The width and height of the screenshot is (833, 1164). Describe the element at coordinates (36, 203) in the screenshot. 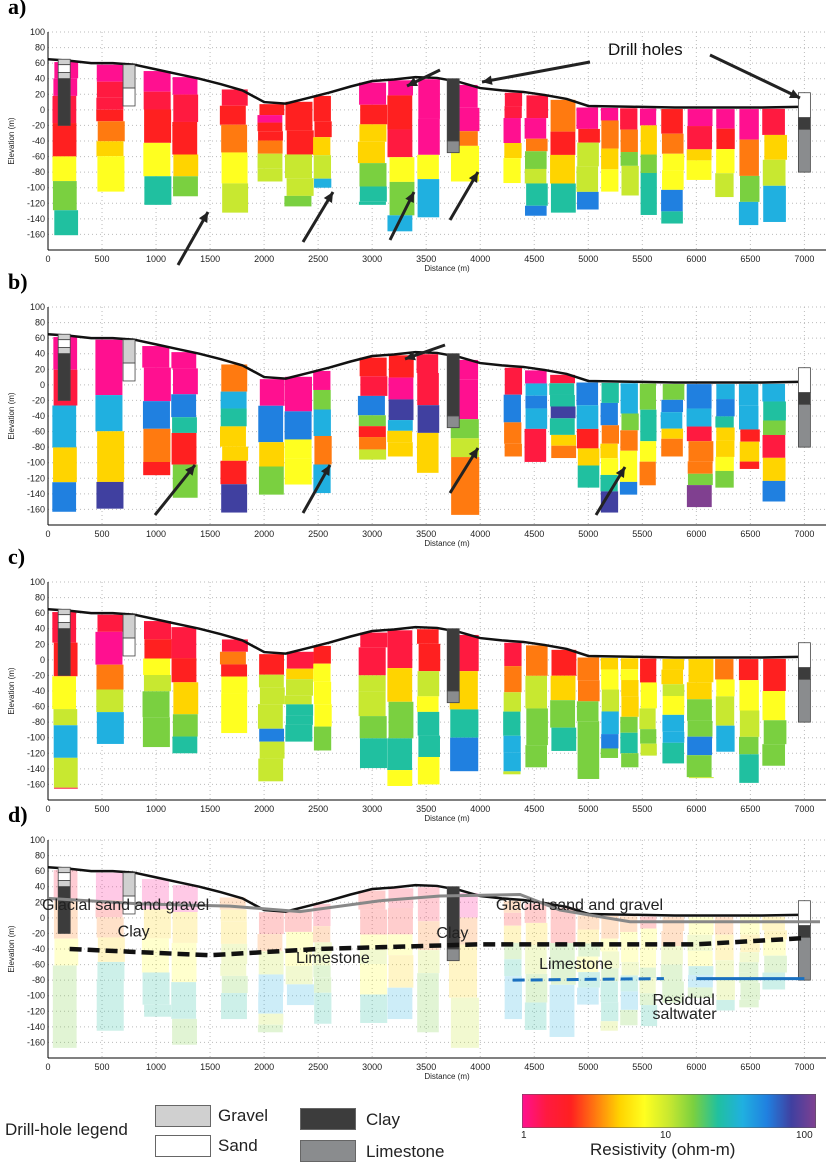

I see `y-tick-label: -120` at that location.